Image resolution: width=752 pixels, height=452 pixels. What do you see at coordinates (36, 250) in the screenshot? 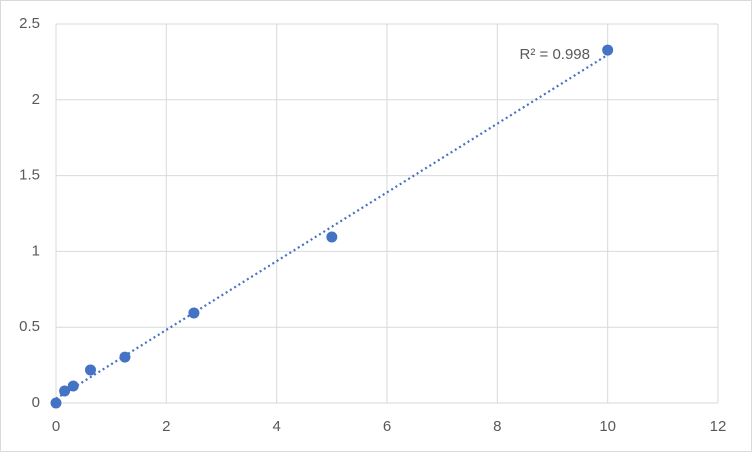
I see `y-tick-label: 1` at bounding box center [36, 250].